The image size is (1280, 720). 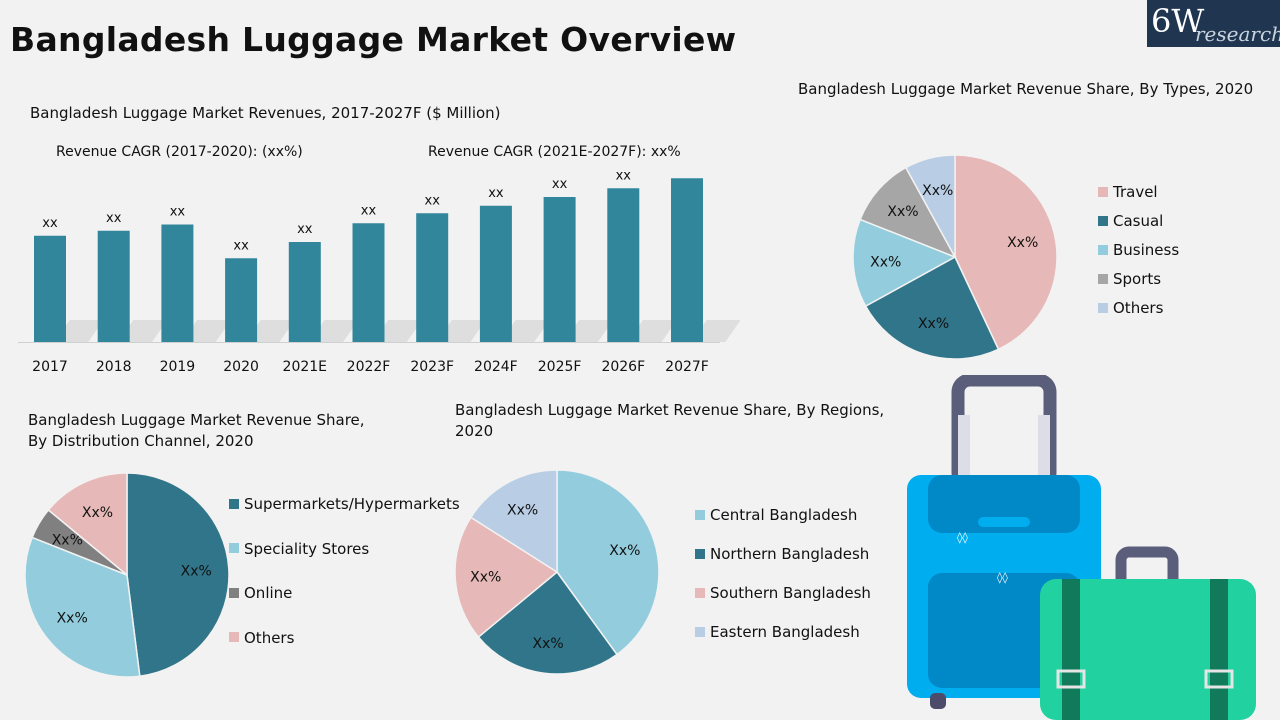 I want to click on legend-item: Speciality Stores, so click(x=299, y=549).